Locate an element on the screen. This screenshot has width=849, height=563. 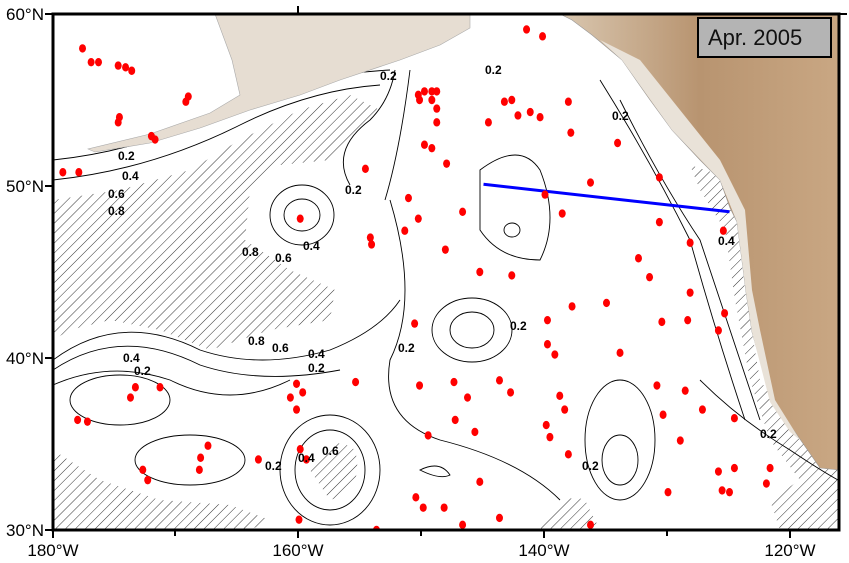
lon-label: 160°W is located at coordinates (297, 550).